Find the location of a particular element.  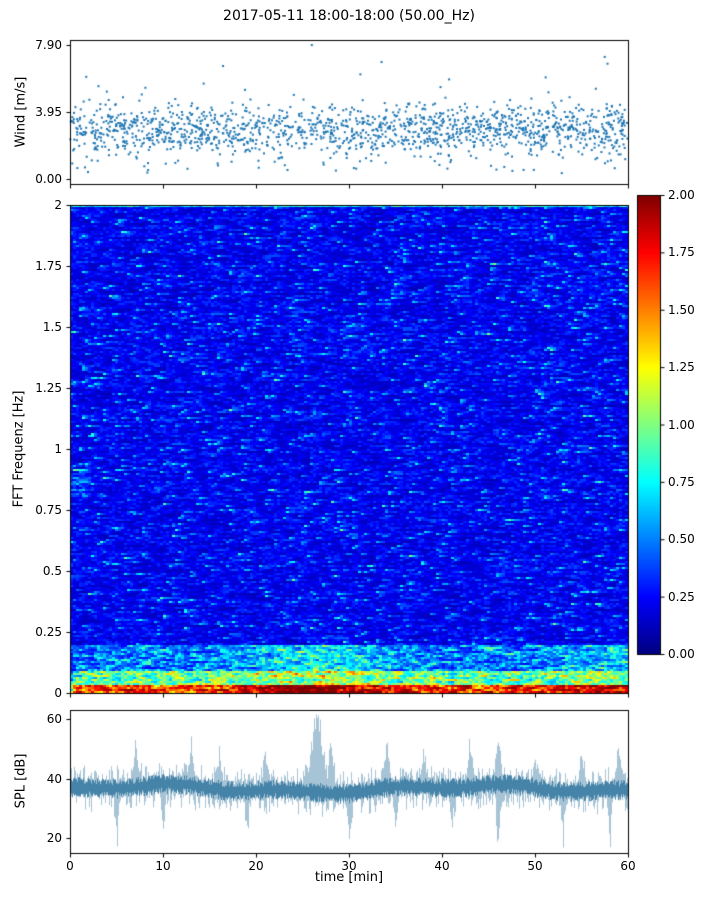

figure-title: 2017-05-11 18:00-18:00 (50.00_Hz) is located at coordinates (349, 16).